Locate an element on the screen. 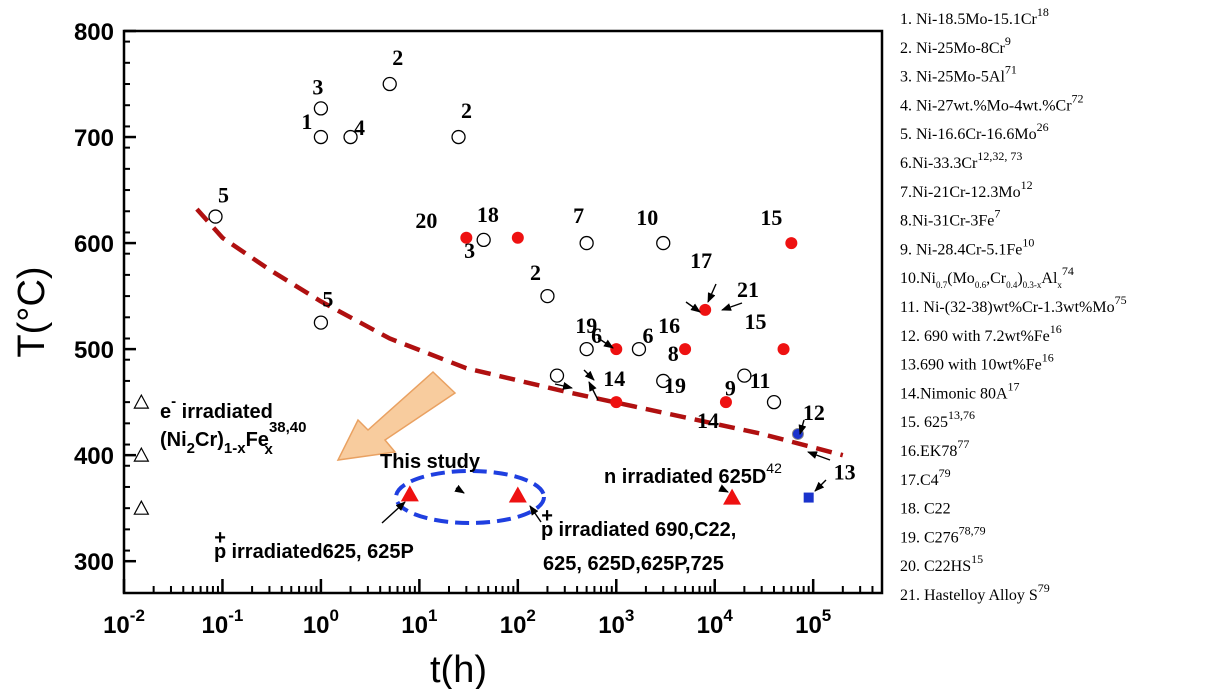 Image resolution: width=1211 pixels, height=689 pixels. legend-entry: 14.Nimonic 80A17 is located at coordinates (960, 390).